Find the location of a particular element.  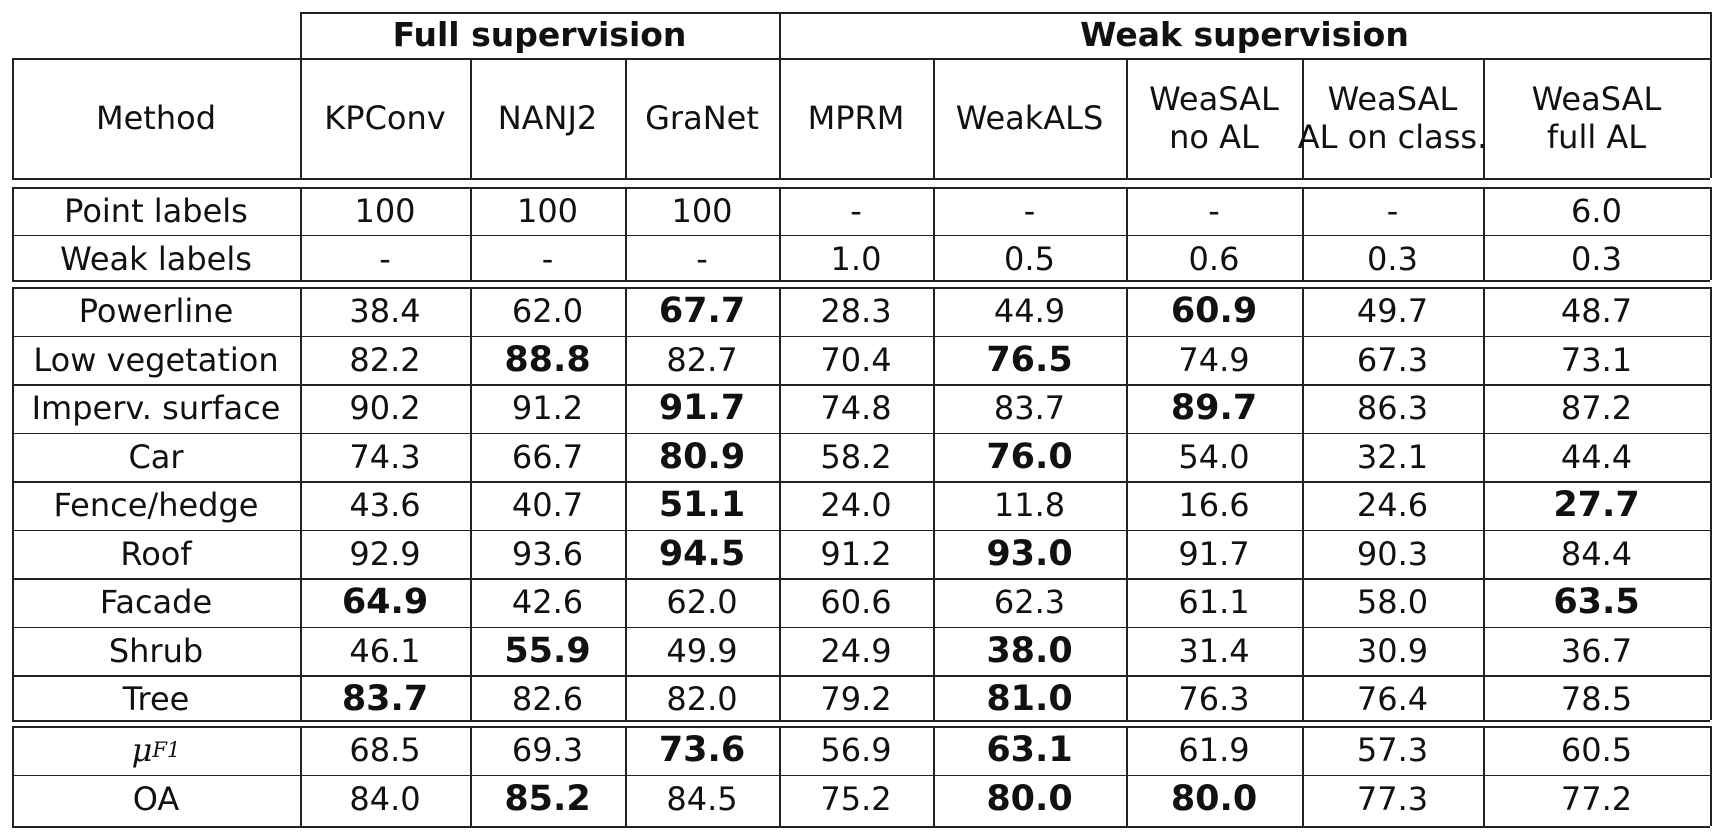

table-cell: 90.2 is located at coordinates (385, 408).